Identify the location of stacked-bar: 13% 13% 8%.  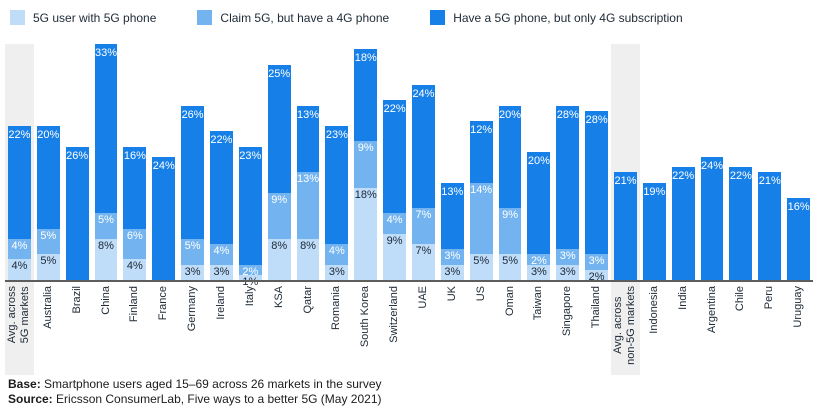
(308, 192).